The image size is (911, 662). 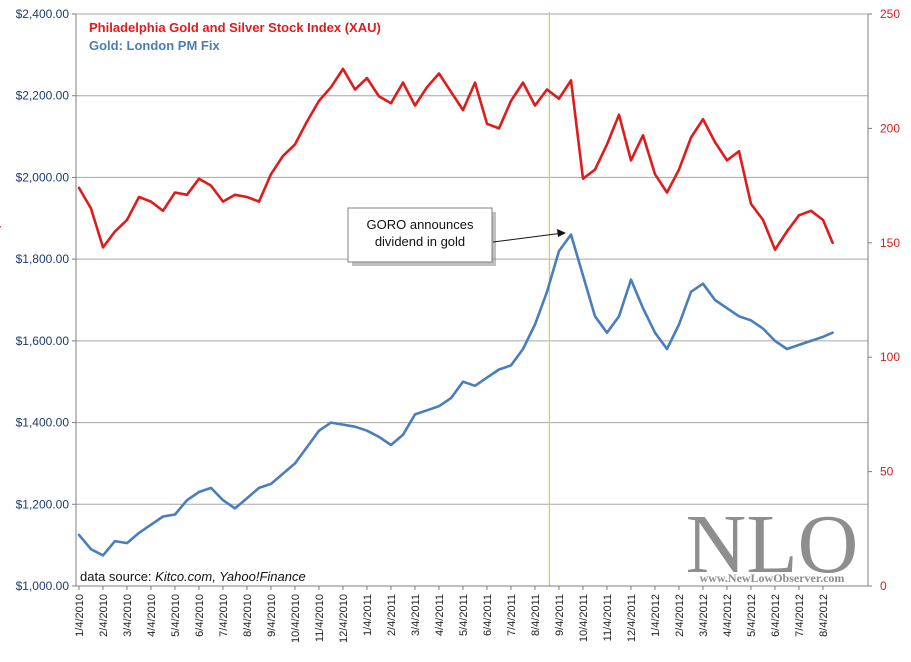 I want to click on callout-arrow-head, so click(x=561, y=233).